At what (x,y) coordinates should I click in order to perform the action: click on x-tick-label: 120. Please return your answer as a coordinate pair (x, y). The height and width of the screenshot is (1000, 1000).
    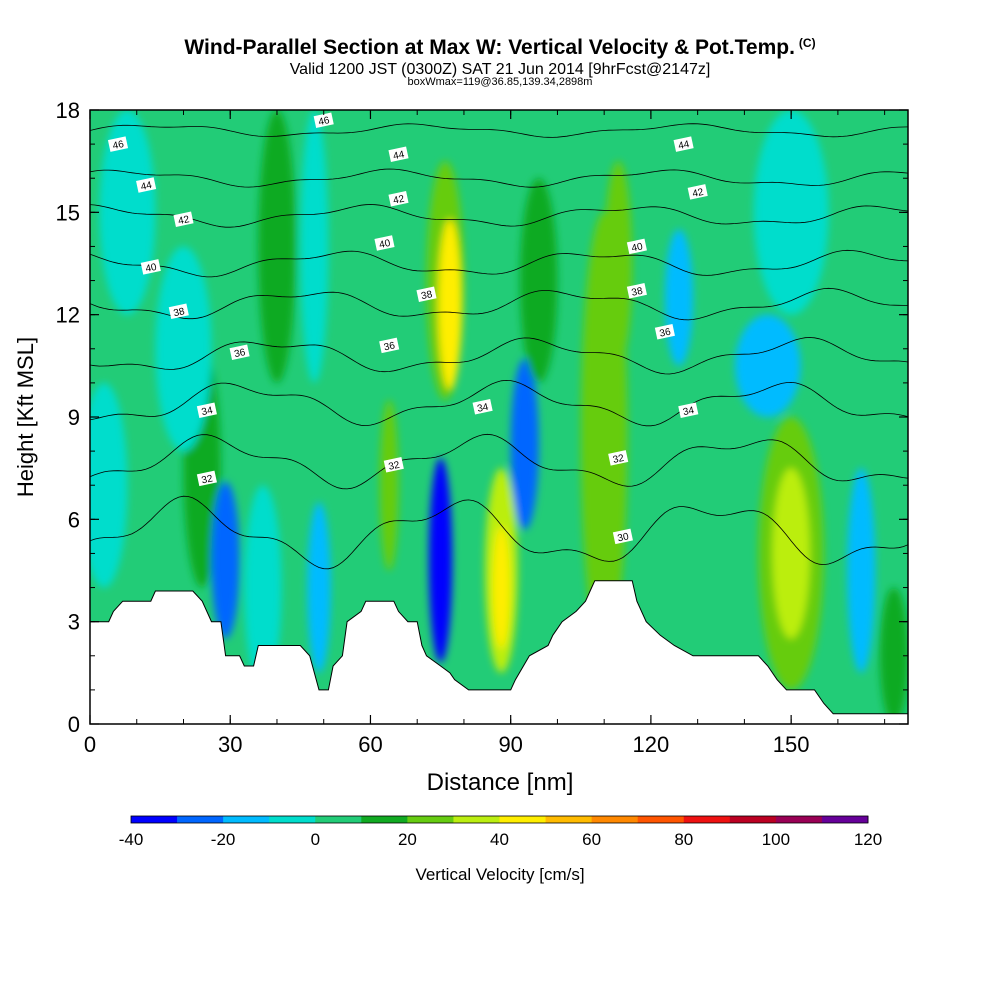
    Looking at the image, I should click on (651, 744).